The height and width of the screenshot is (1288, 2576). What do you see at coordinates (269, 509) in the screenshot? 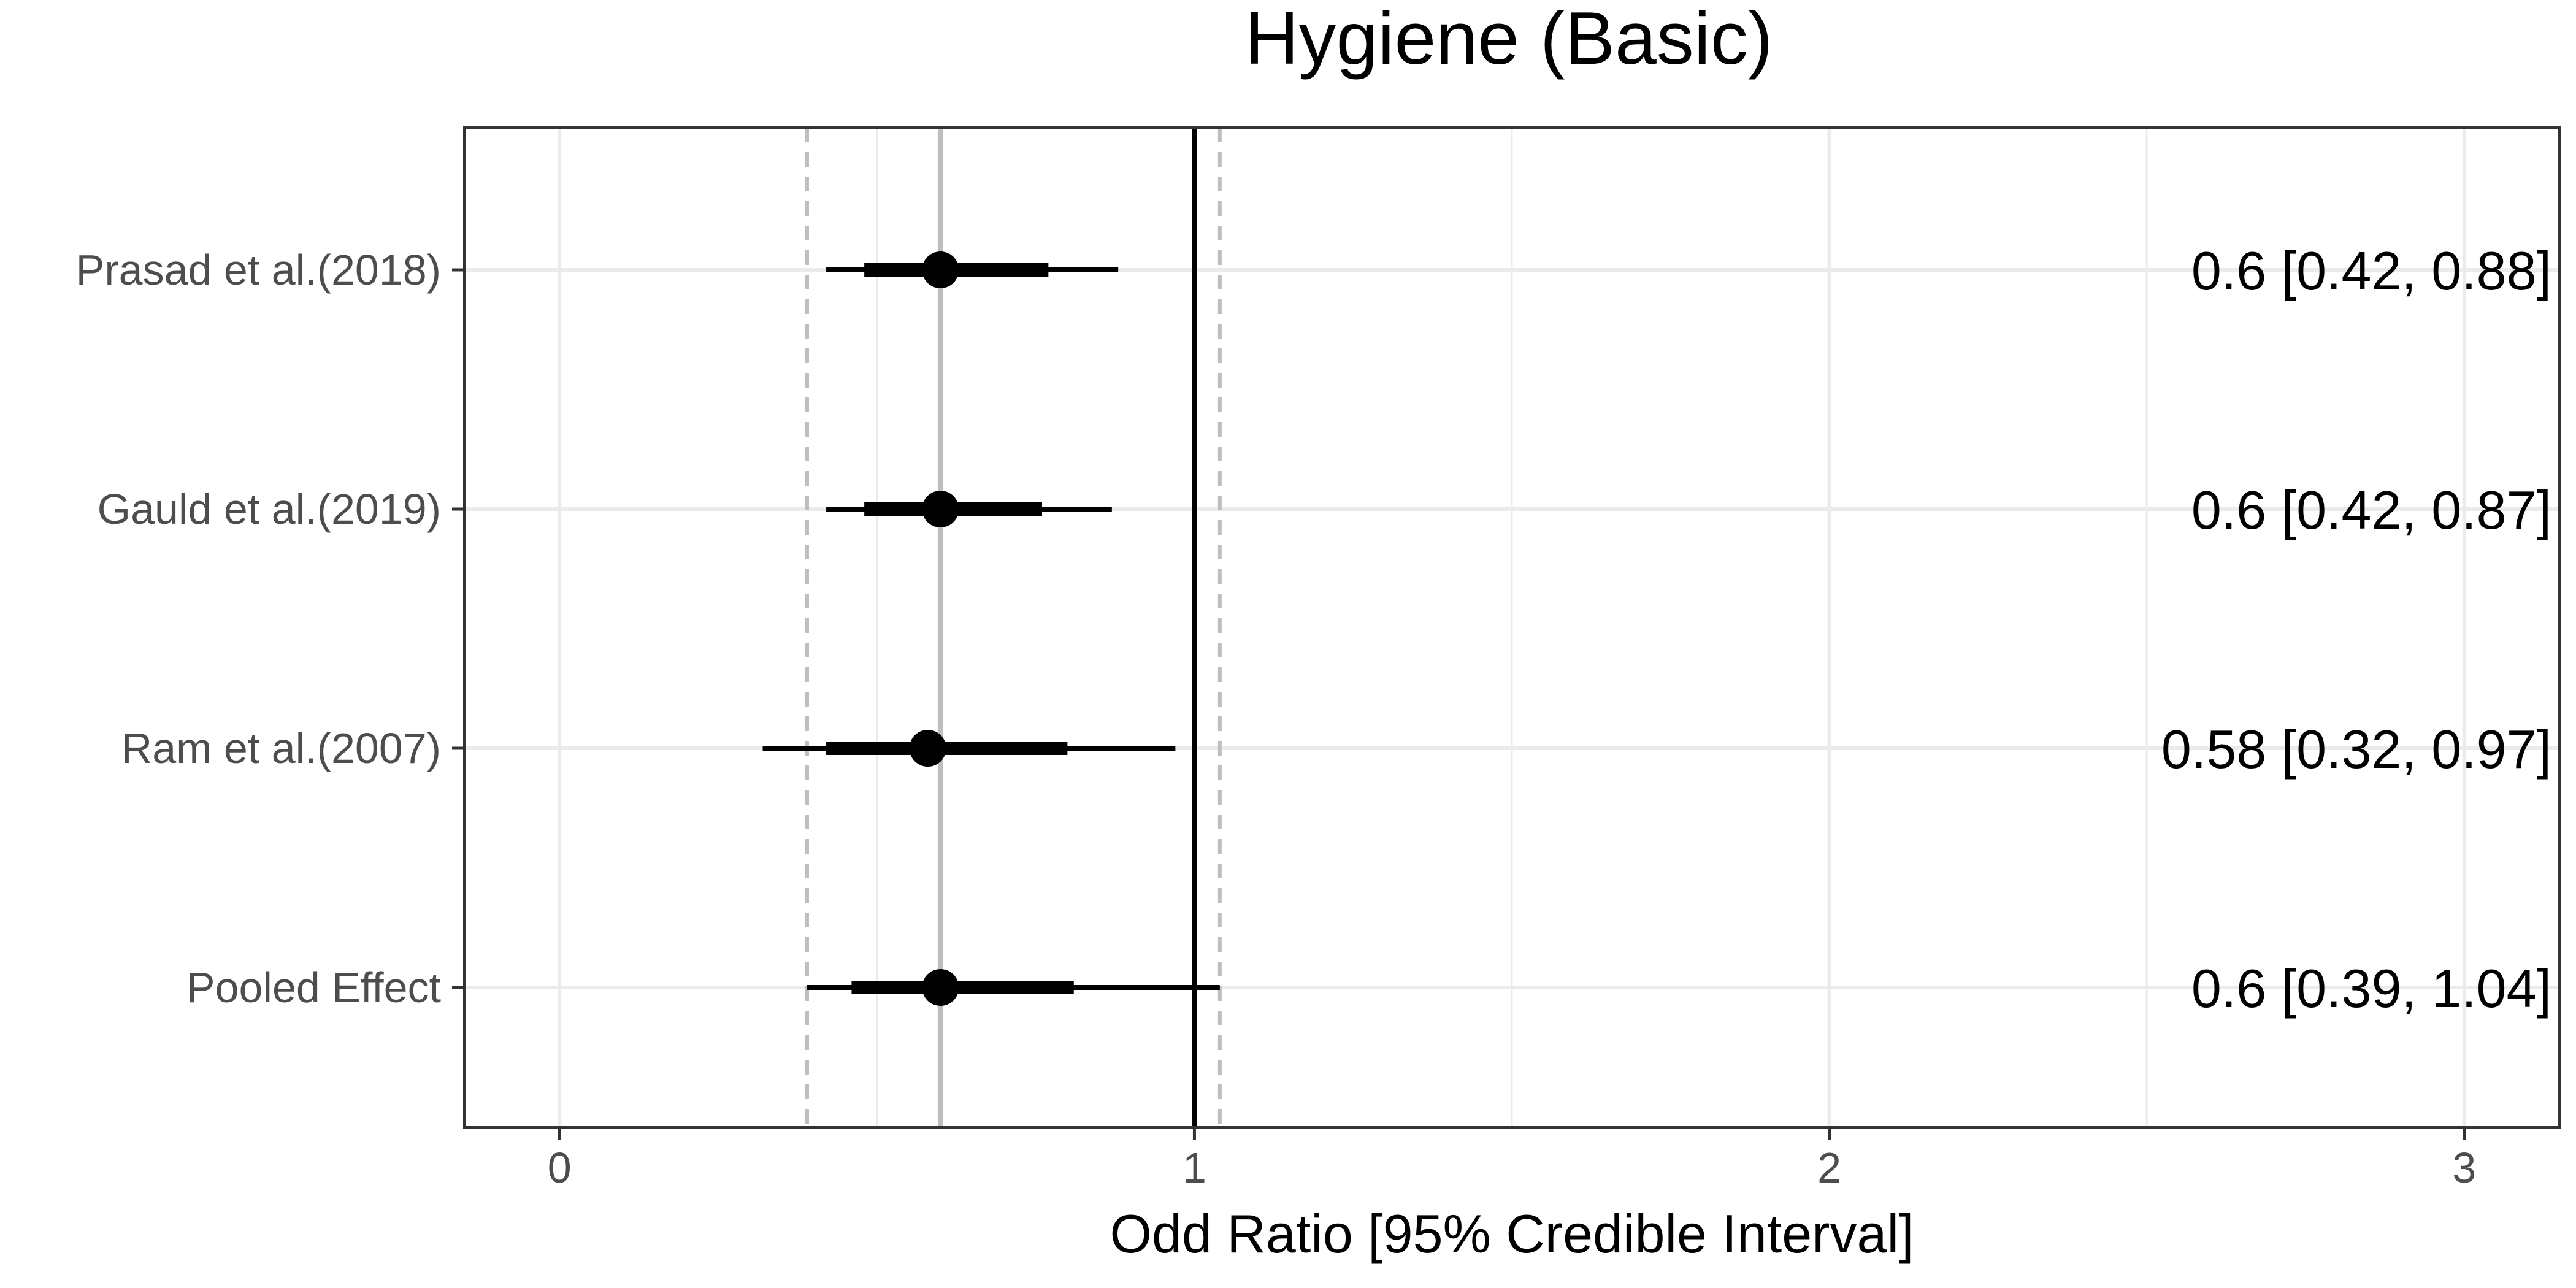
I see `y-tick-label: Gauld et al.(2019)` at bounding box center [269, 509].